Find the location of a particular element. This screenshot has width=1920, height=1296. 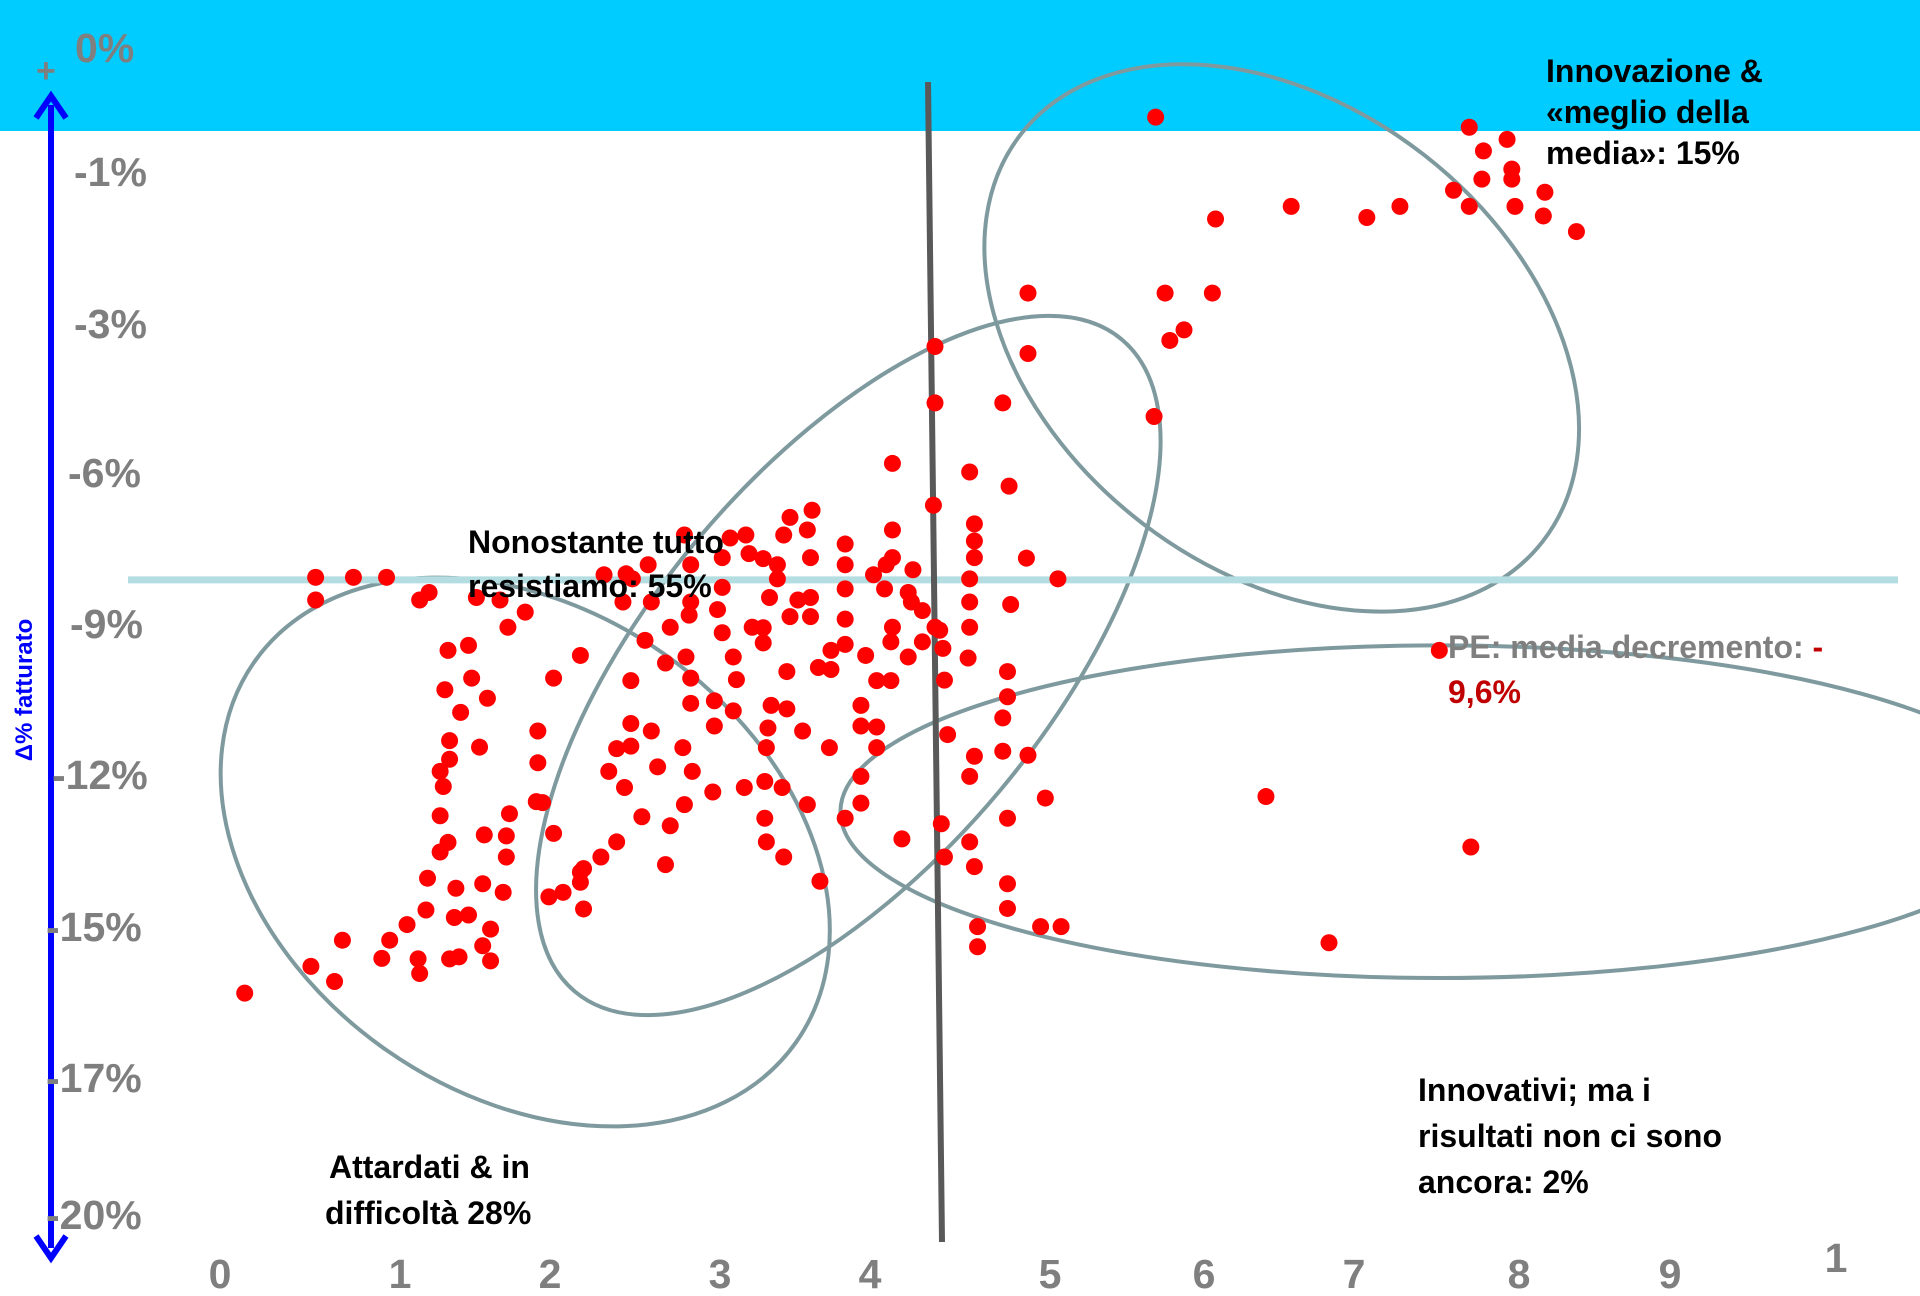

annotation-bottom-right-line3: ancora: 2% is located at coordinates (1503, 1182).